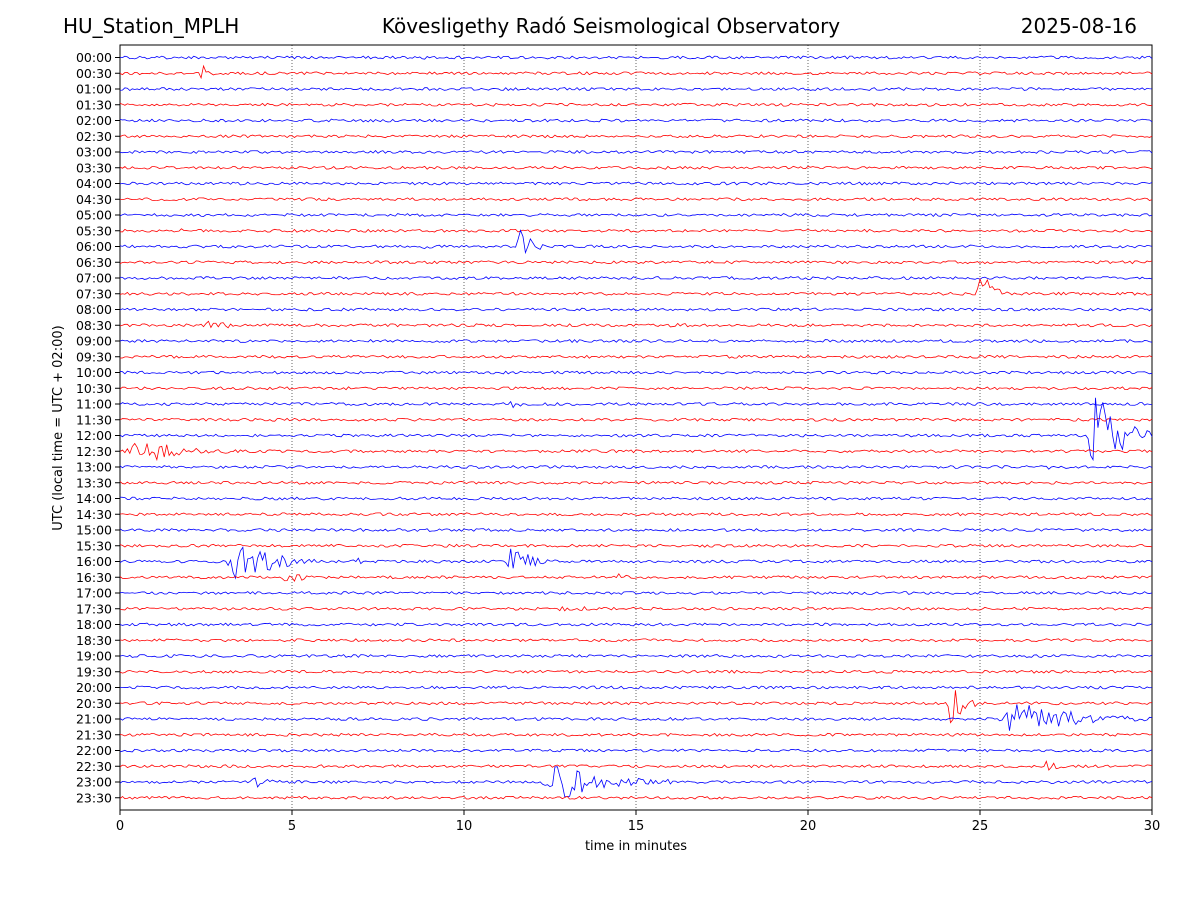 The width and height of the screenshot is (1200, 900). What do you see at coordinates (94, 230) in the screenshot?
I see `y-tick-label: 05:30` at bounding box center [94, 230].